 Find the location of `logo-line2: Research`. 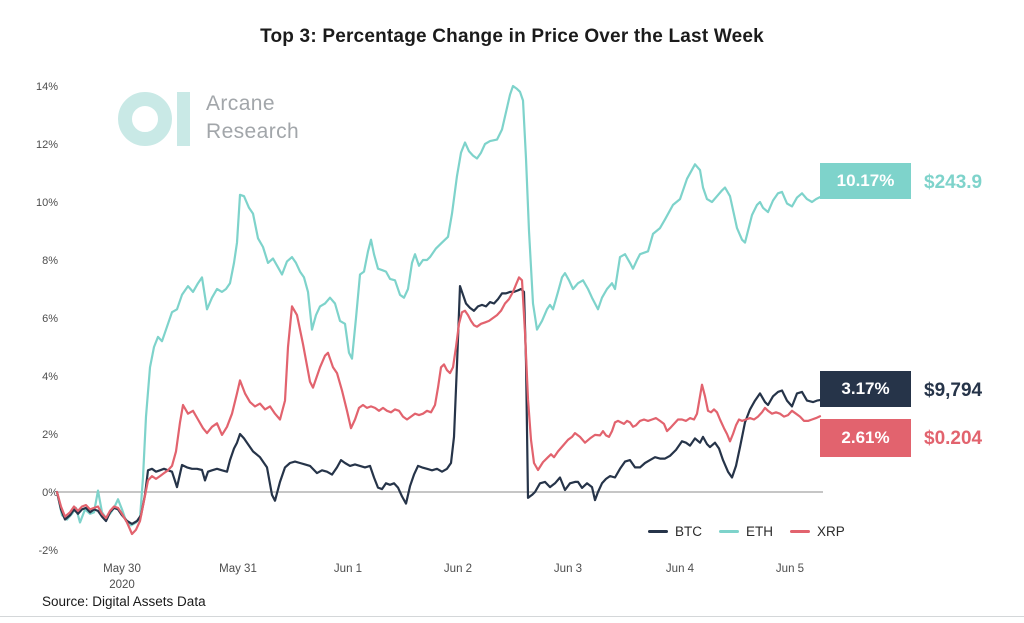

logo-line2: Research is located at coordinates (253, 131).